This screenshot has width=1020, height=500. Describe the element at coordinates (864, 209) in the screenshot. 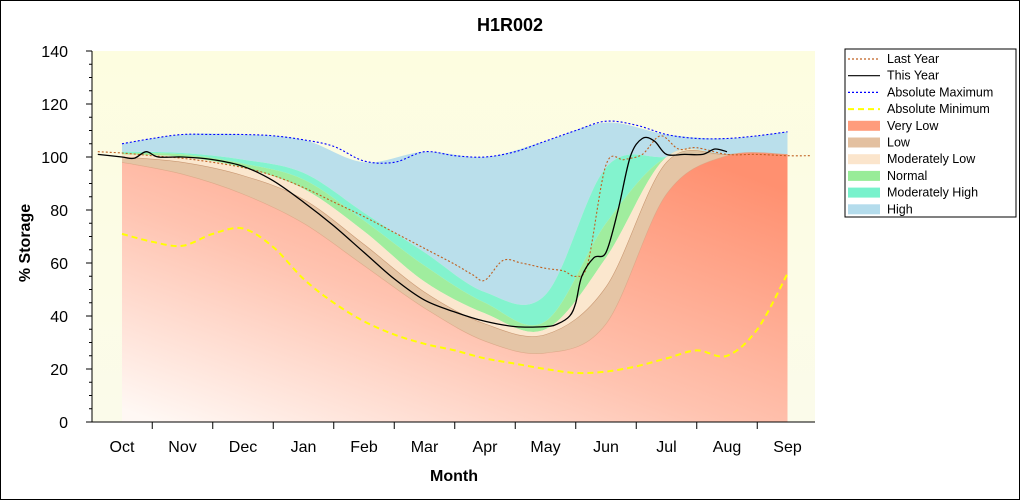

I see `legend-high-swatch` at that location.